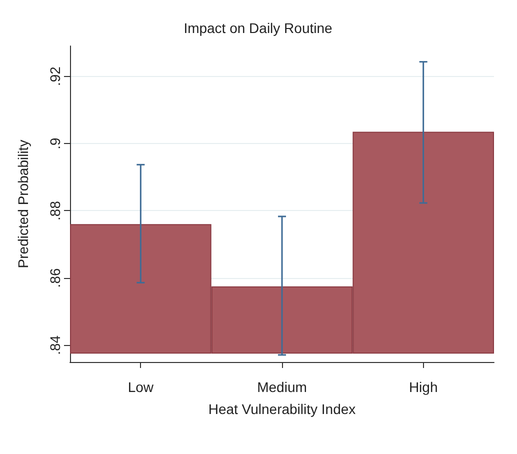 The image size is (517, 454). I want to click on x-tick-label: Low, so click(141, 387).